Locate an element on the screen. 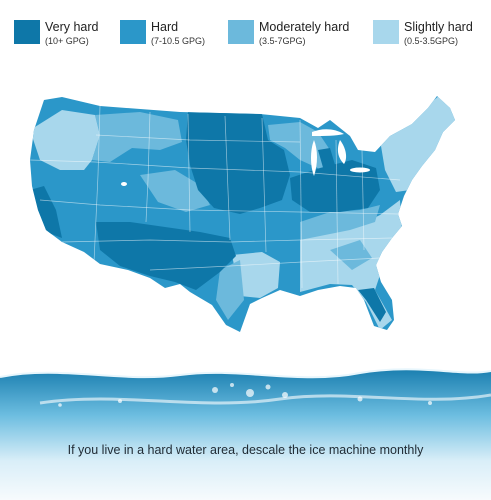  legend-item-moderately-hard: Moderately hard (3.5-7GPG) is located at coordinates (300, 35).